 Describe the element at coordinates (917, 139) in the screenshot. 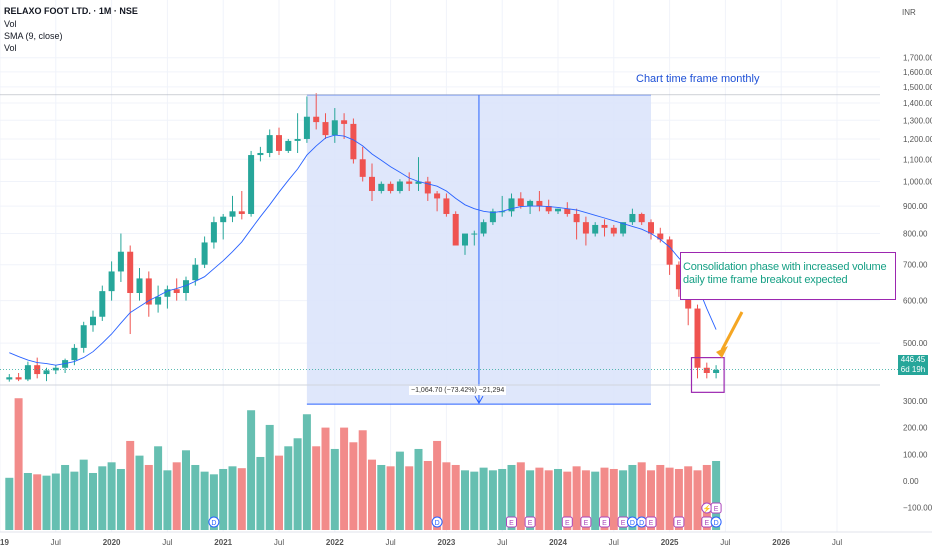

I see `price-tick-label: 1,200.00` at that location.